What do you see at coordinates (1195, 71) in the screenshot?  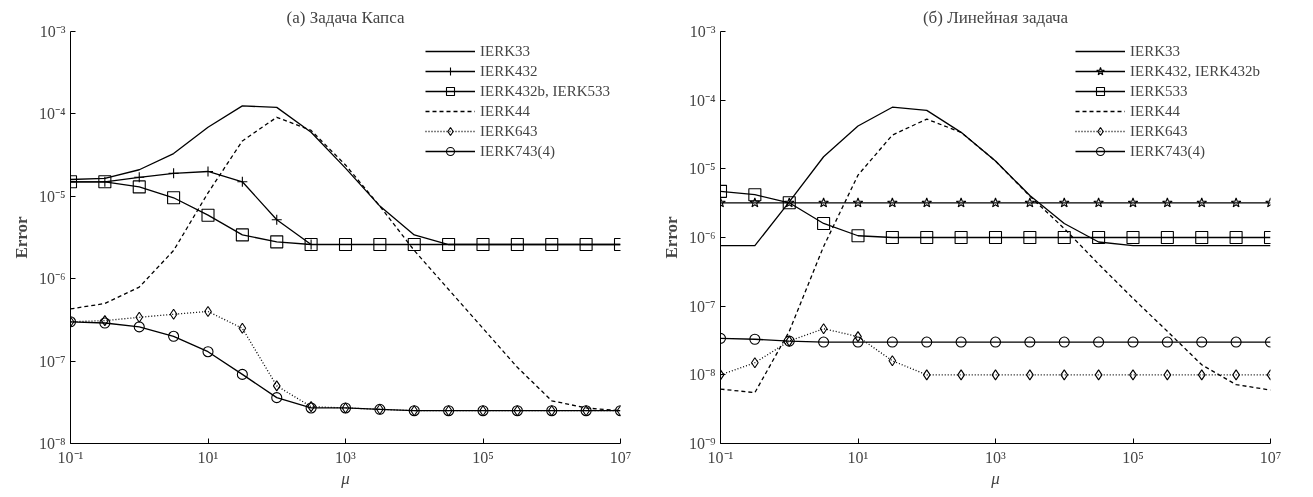 I see `legend-label: IERK432, IERK432b` at bounding box center [1195, 71].